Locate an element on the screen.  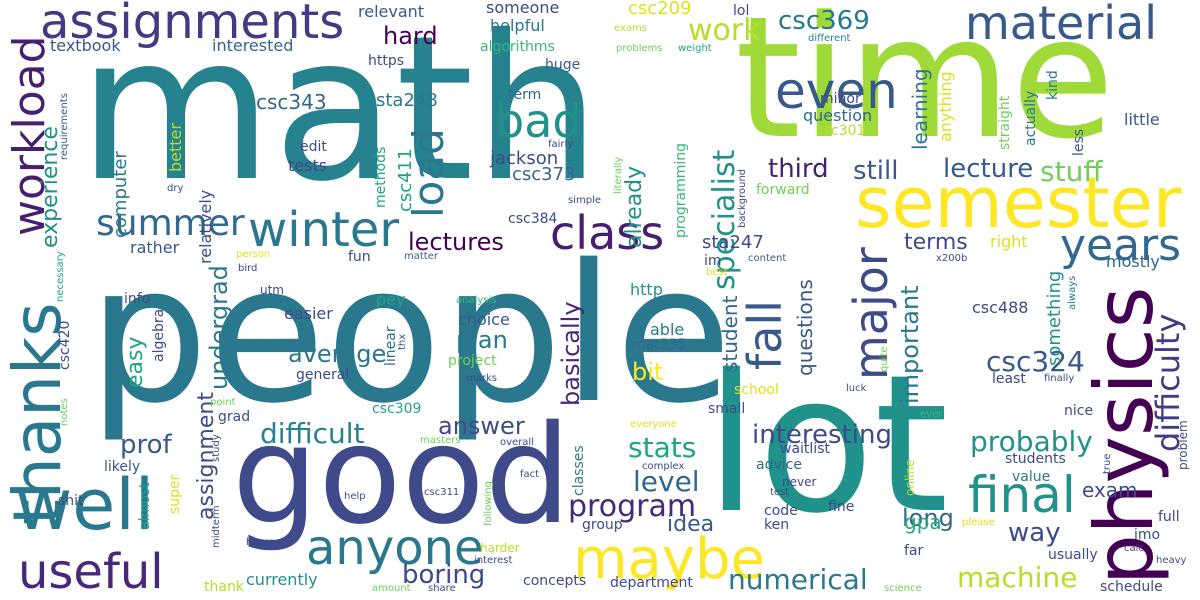
word: amount is located at coordinates (391, 588).